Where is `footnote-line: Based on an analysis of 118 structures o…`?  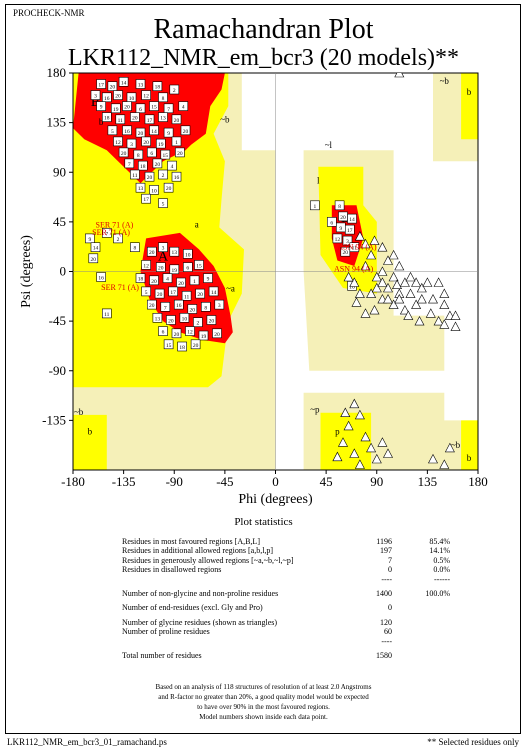
footnote-line: Based on an analysis of 118 structures o… is located at coordinates (263, 687).